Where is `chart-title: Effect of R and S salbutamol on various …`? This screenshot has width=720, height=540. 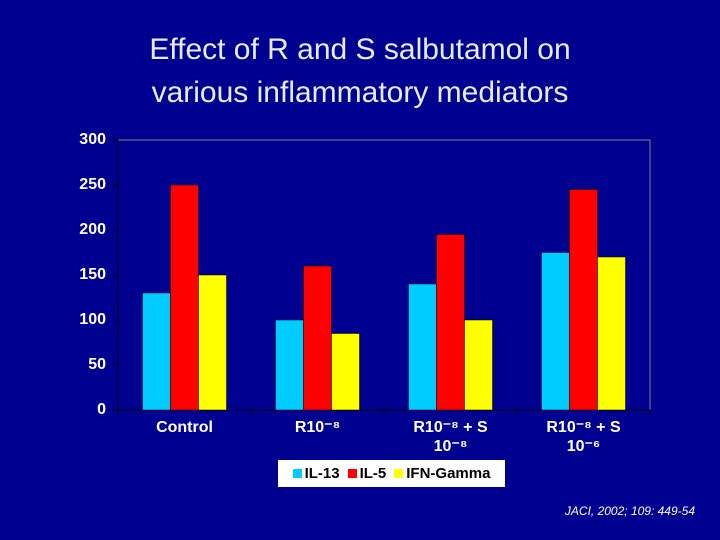
chart-title: Effect of R and S salbutamol on various … is located at coordinates (360, 71).